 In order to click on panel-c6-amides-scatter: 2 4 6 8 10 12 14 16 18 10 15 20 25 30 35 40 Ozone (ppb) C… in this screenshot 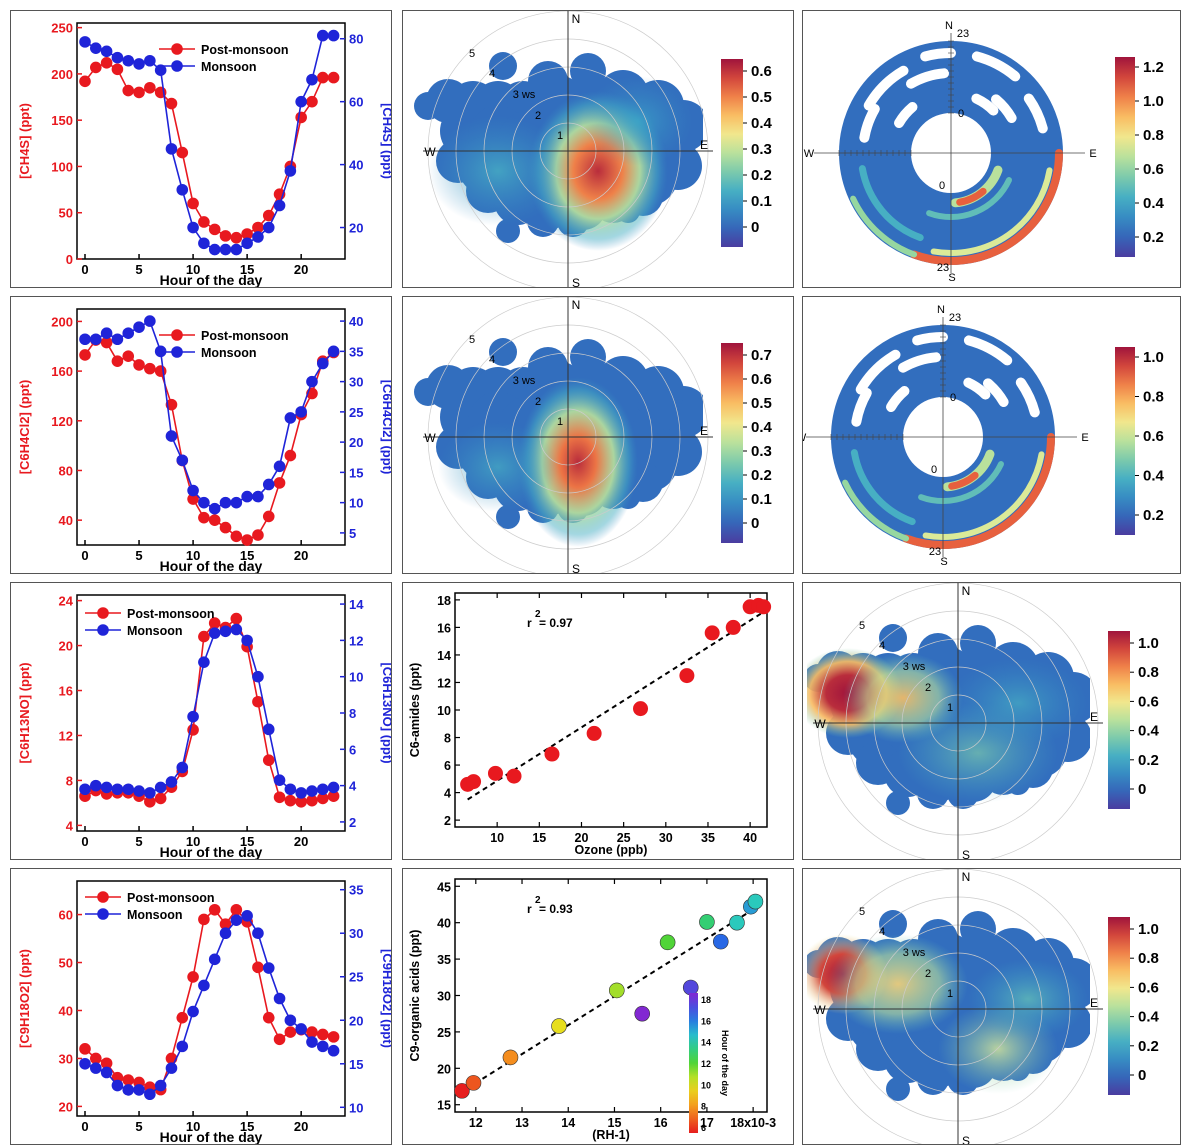, I will do `click(598, 721)`.